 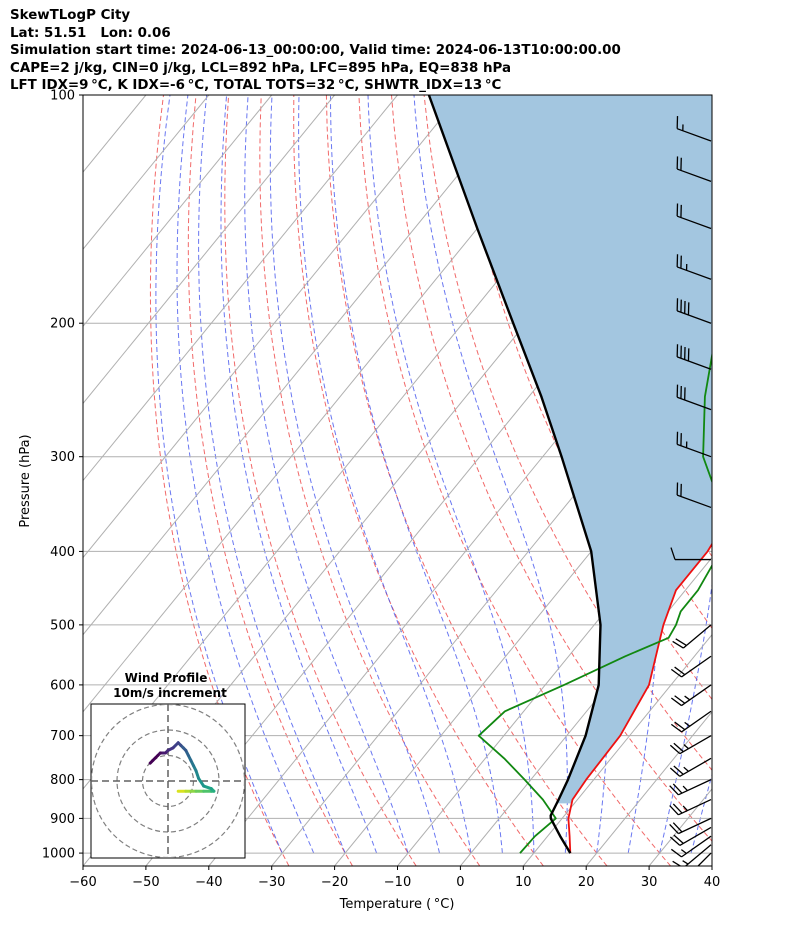 I want to click on y-tick-label: 400, so click(x=62, y=552).